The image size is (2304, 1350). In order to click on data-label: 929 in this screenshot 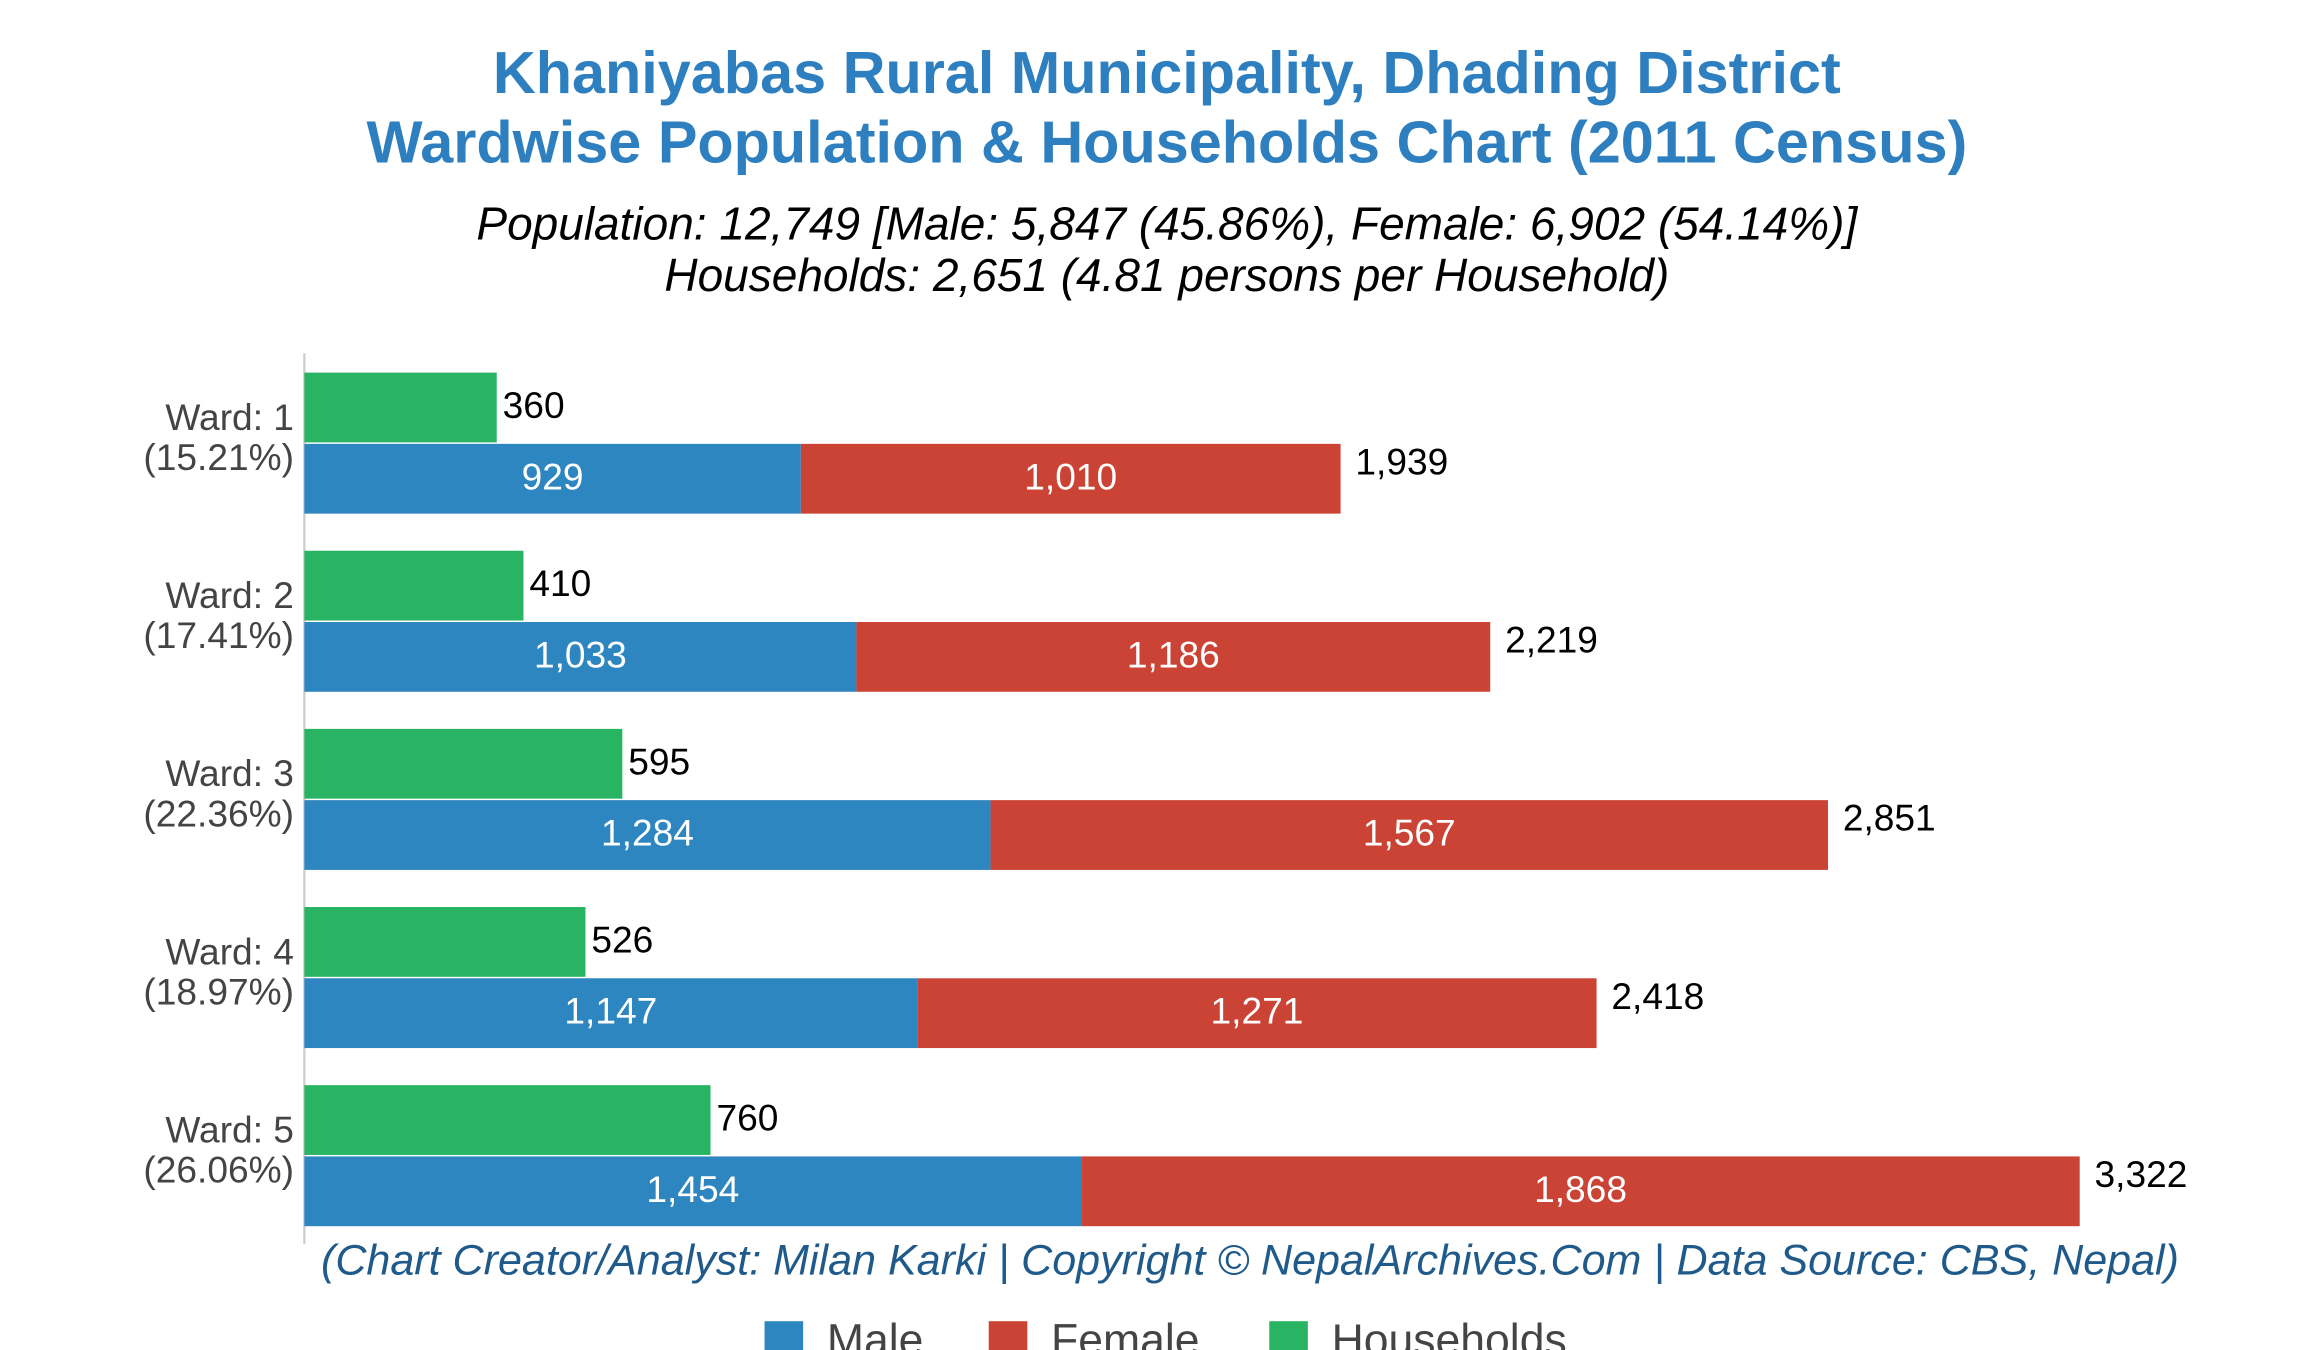, I will do `click(553, 476)`.